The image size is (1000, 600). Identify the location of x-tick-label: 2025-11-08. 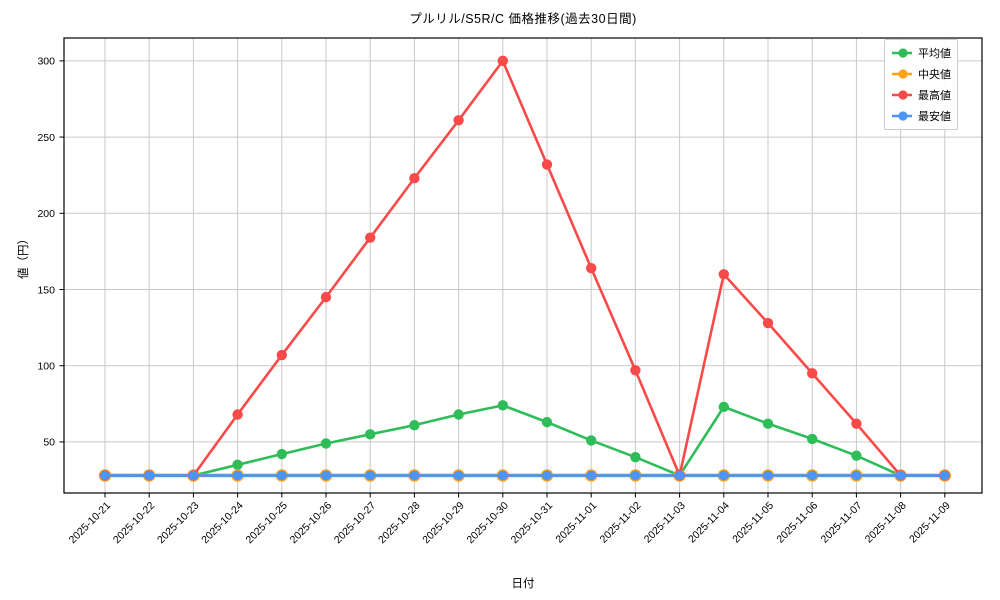
(886, 523).